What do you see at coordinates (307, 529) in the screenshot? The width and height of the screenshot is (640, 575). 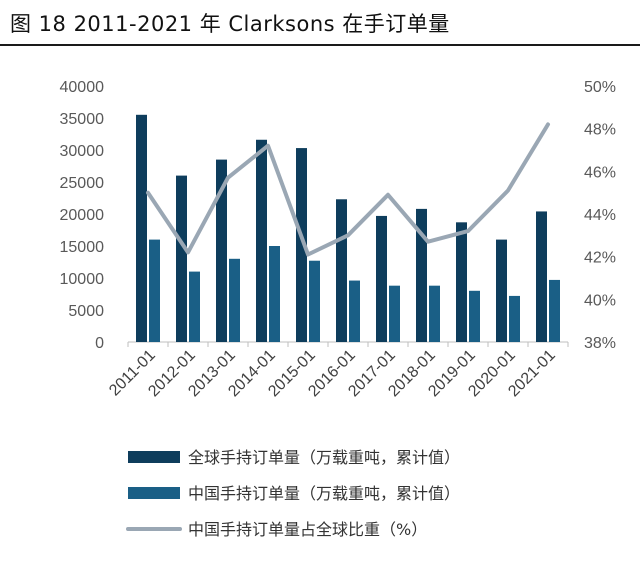 I see `legend-label-share: 中国手持订单量占全球比重（%）` at bounding box center [307, 529].